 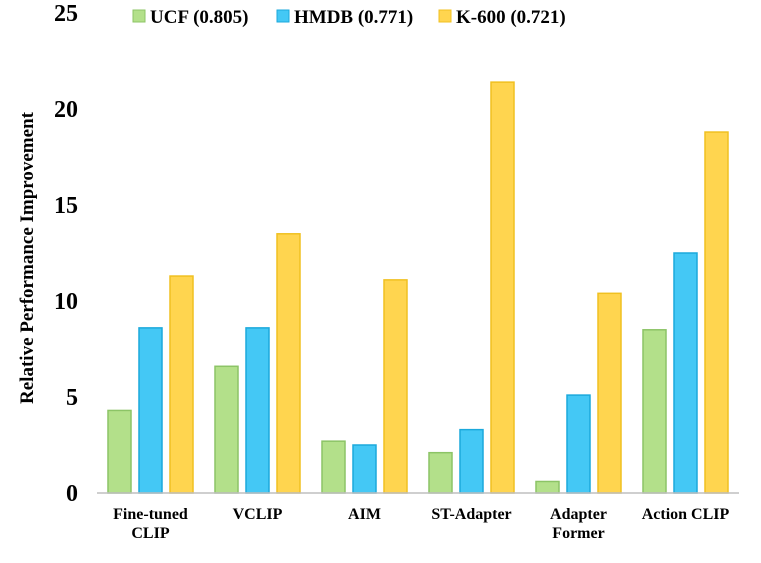 I want to click on y-axis-title: Relative Performance Improvement, so click(x=27, y=257).